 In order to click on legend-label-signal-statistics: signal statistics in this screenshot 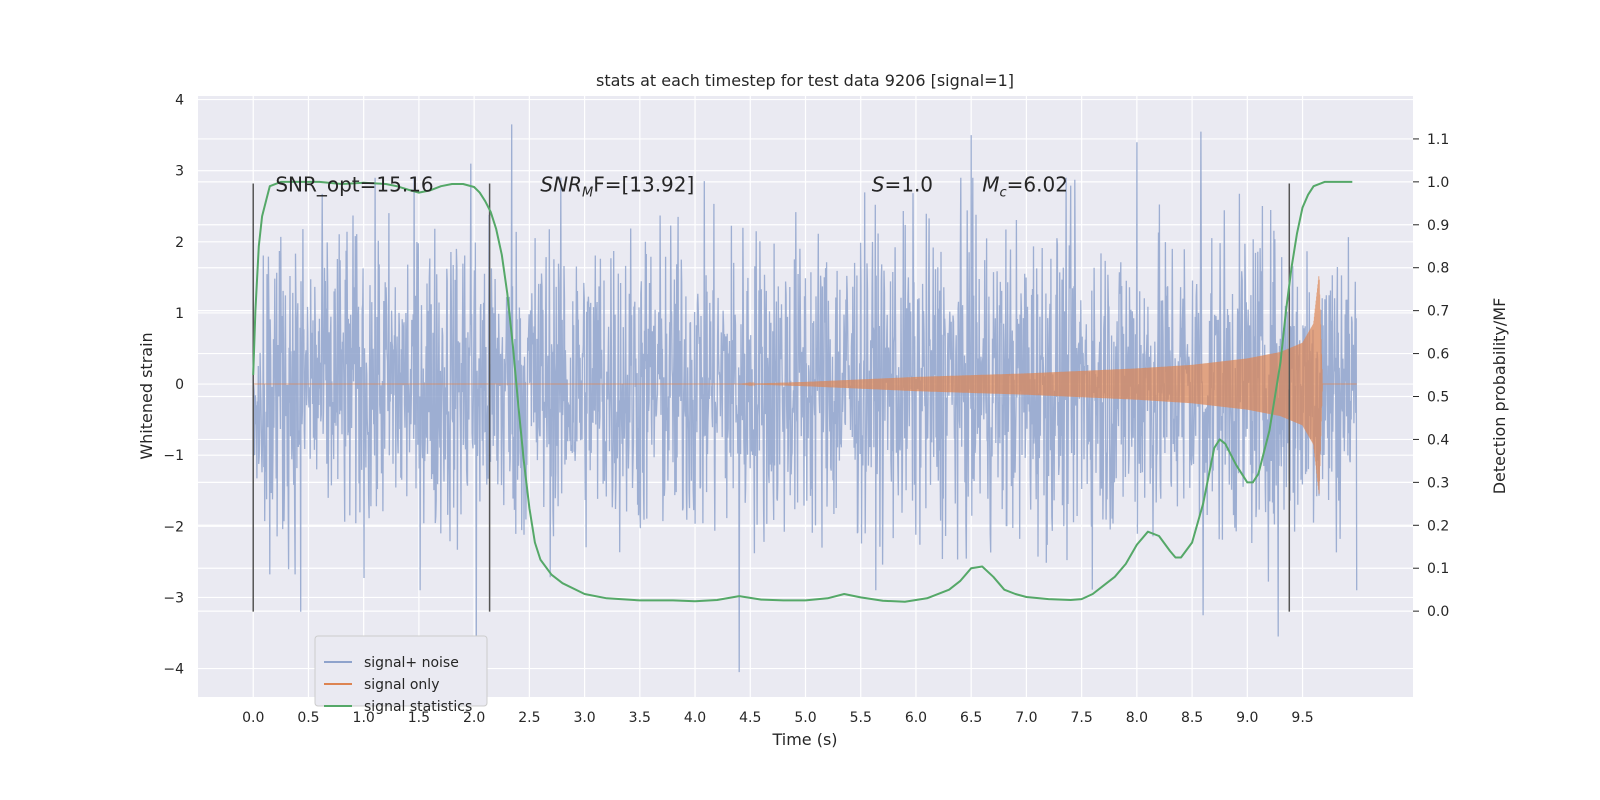, I will do `click(418, 707)`.